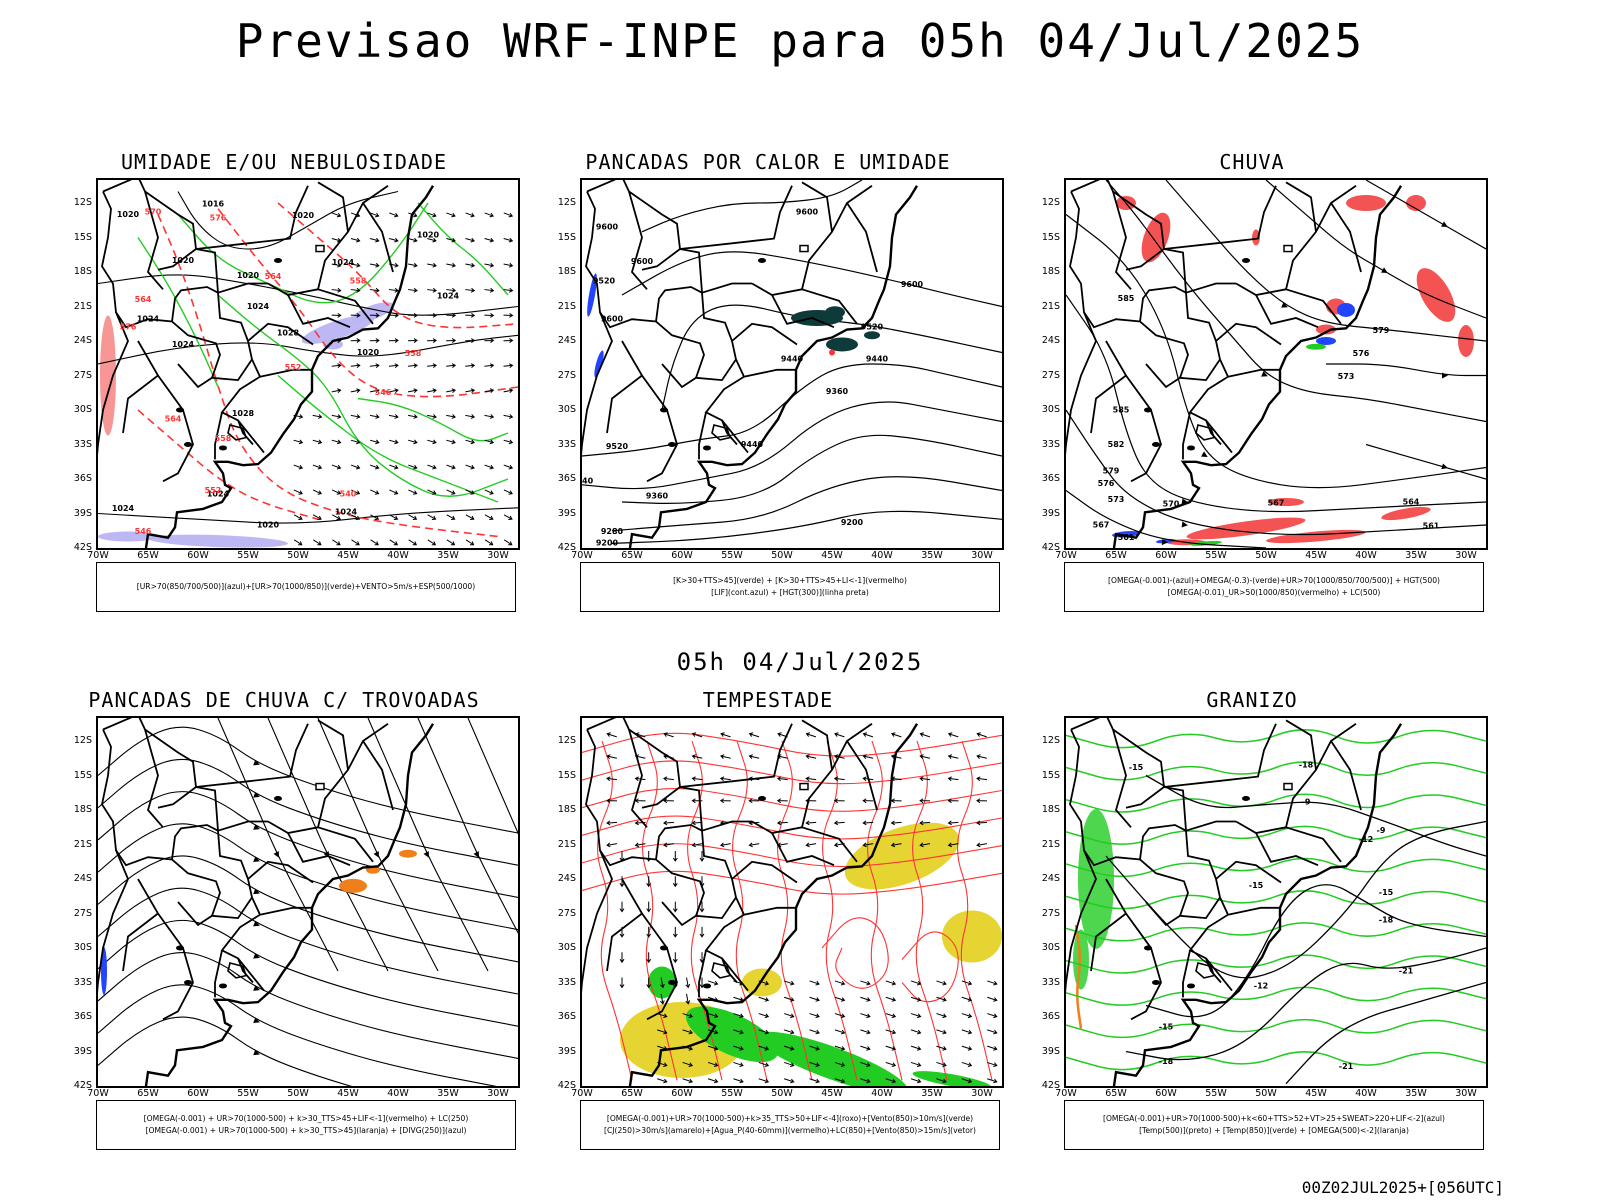  I want to click on wind-vectors, so click(797, 790).